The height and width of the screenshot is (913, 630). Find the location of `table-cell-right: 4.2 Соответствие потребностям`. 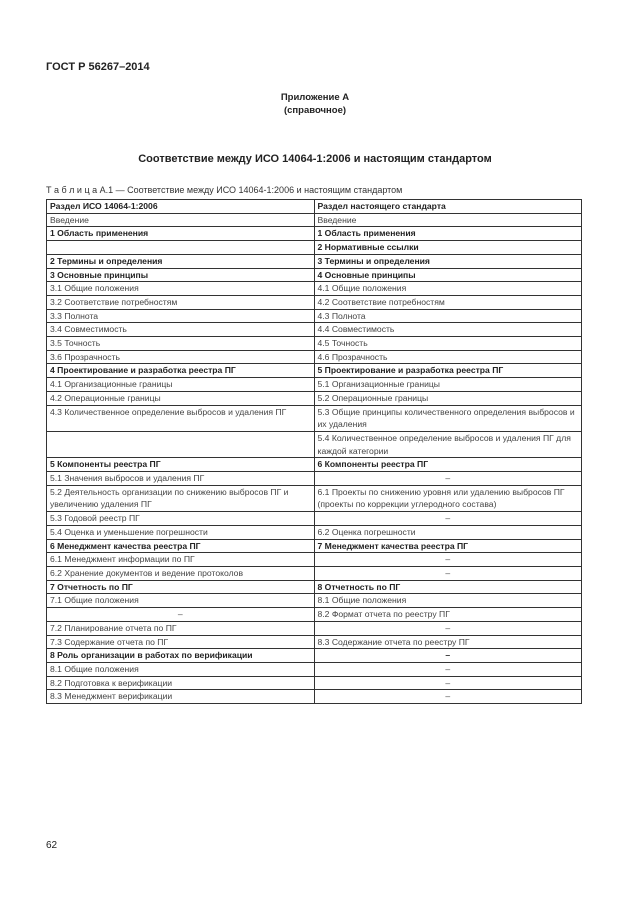

table-cell-right: 4.2 Соответствие потребностям is located at coordinates (447, 302).